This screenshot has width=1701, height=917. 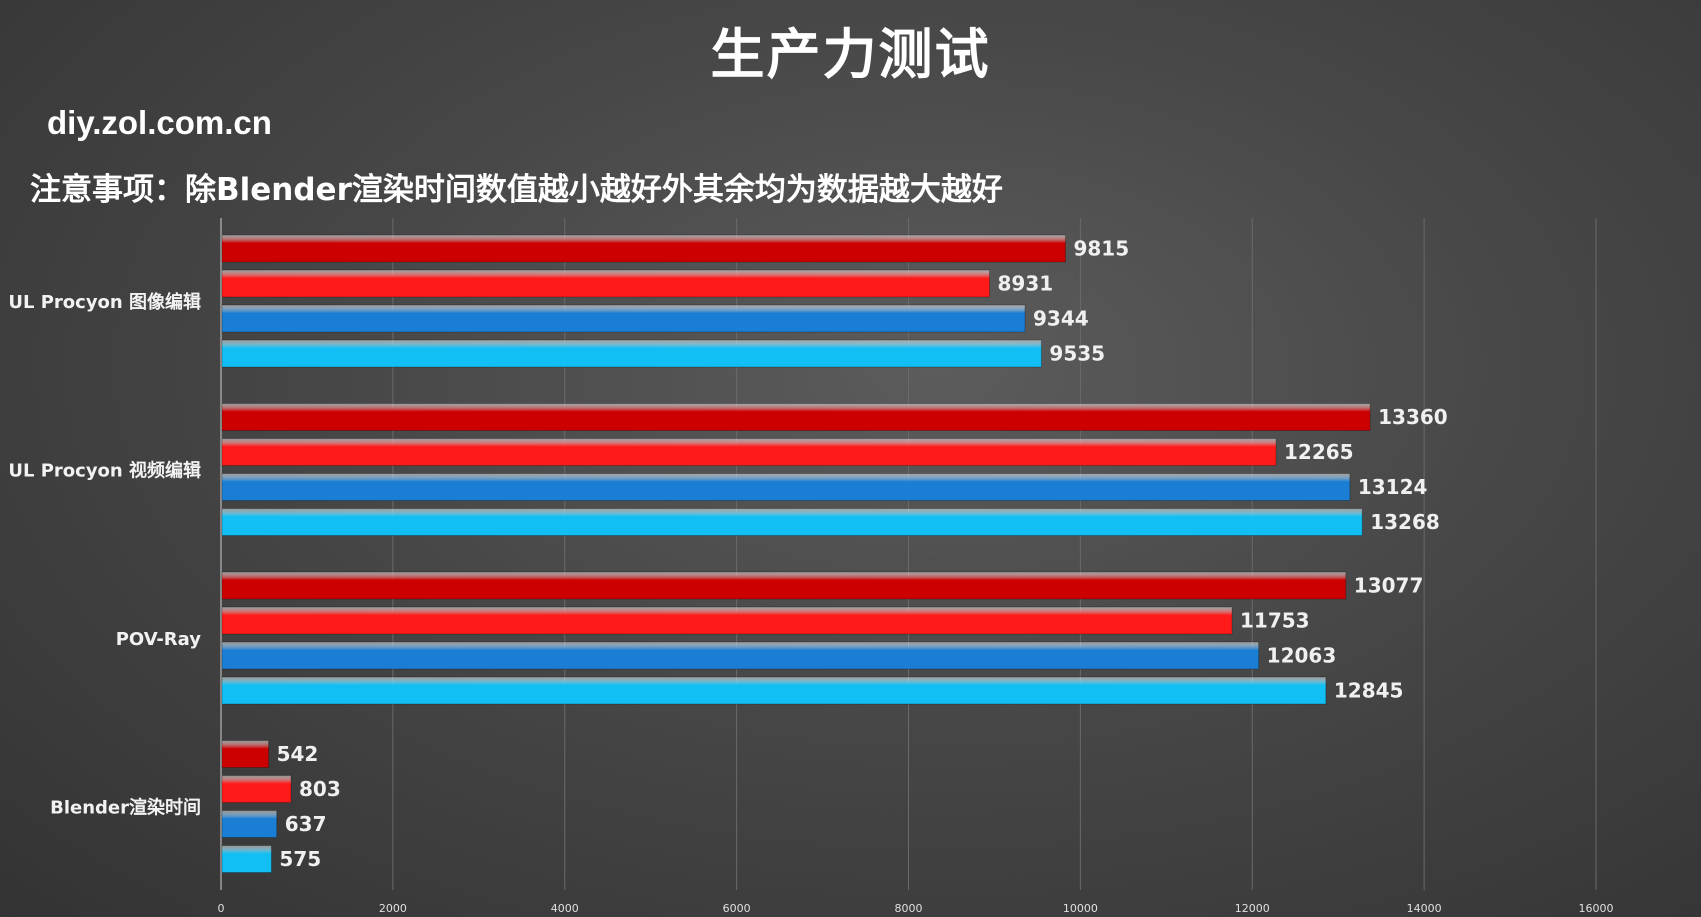 I want to click on category-label: Blender渲染时间, so click(x=125, y=808).